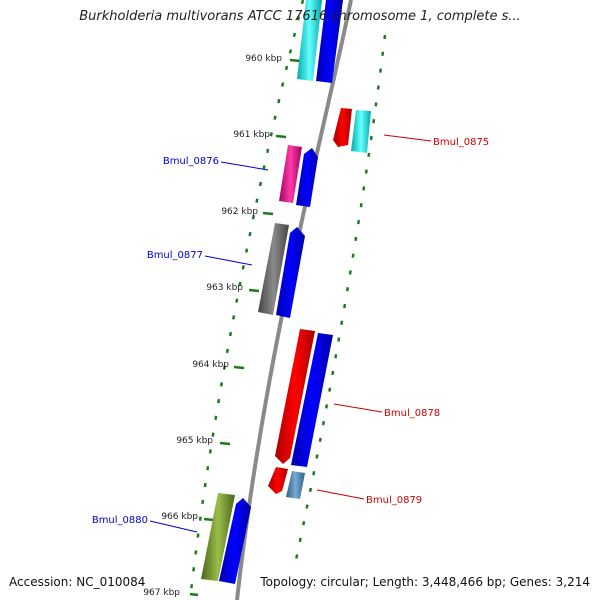 The width and height of the screenshot is (600, 600). I want to click on gene-cds-reverse-bar, so click(312, 400).